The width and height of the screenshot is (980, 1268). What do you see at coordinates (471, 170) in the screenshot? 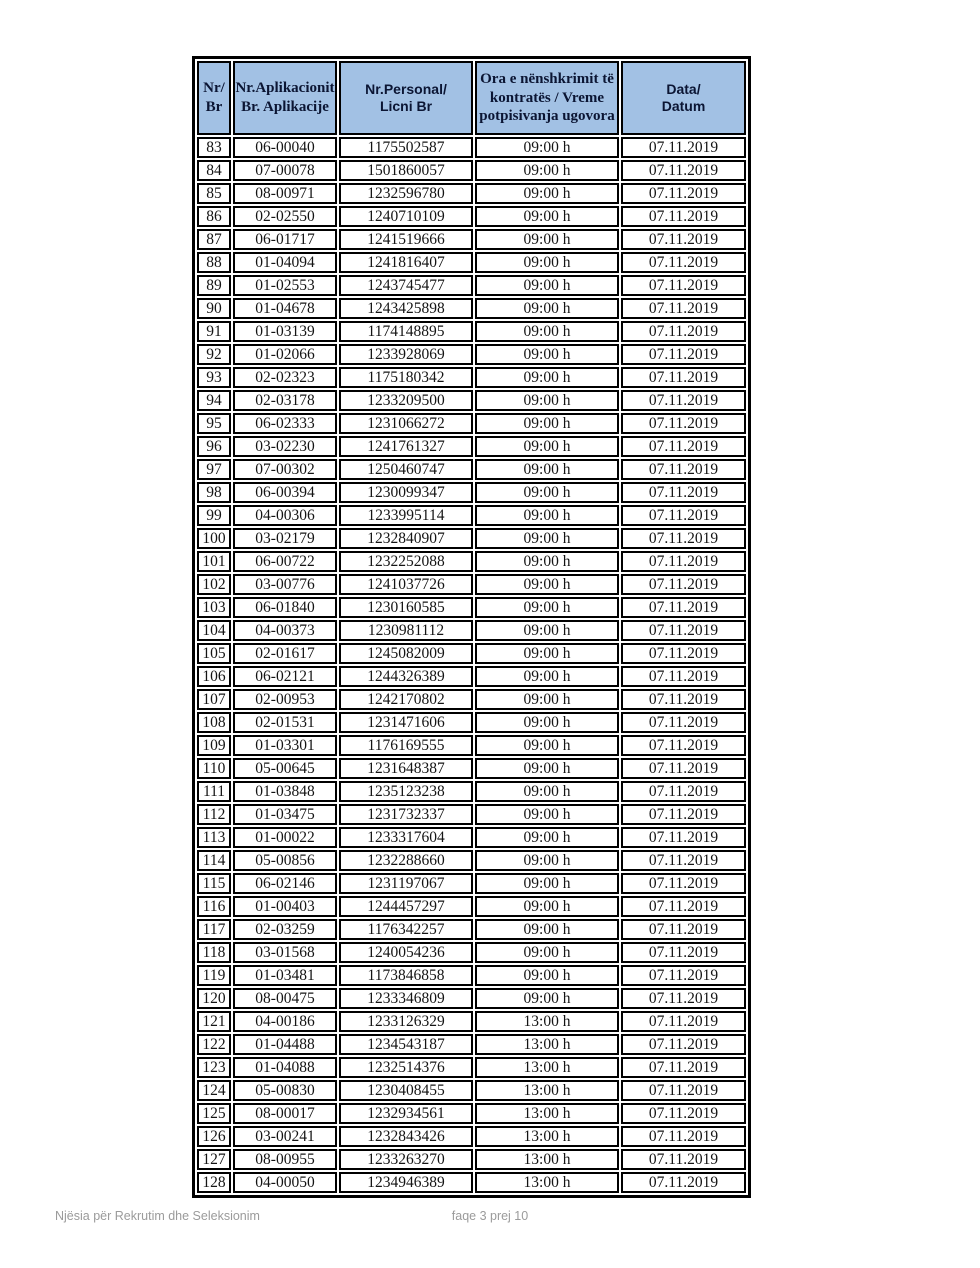
I see `table-row: 84 07-00078 1501860057 09:00 h 07.11.2019` at bounding box center [471, 170].